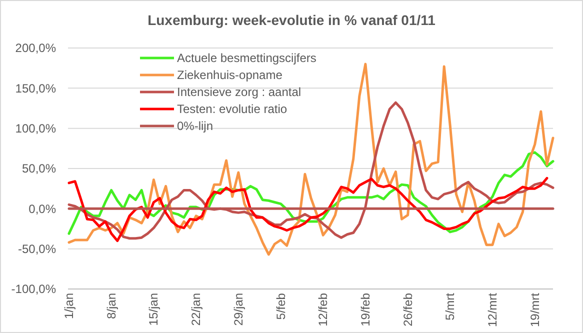  Describe the element at coordinates (232, 109) in the screenshot. I see `legend-label: Testen: evolutie ratio` at that location.